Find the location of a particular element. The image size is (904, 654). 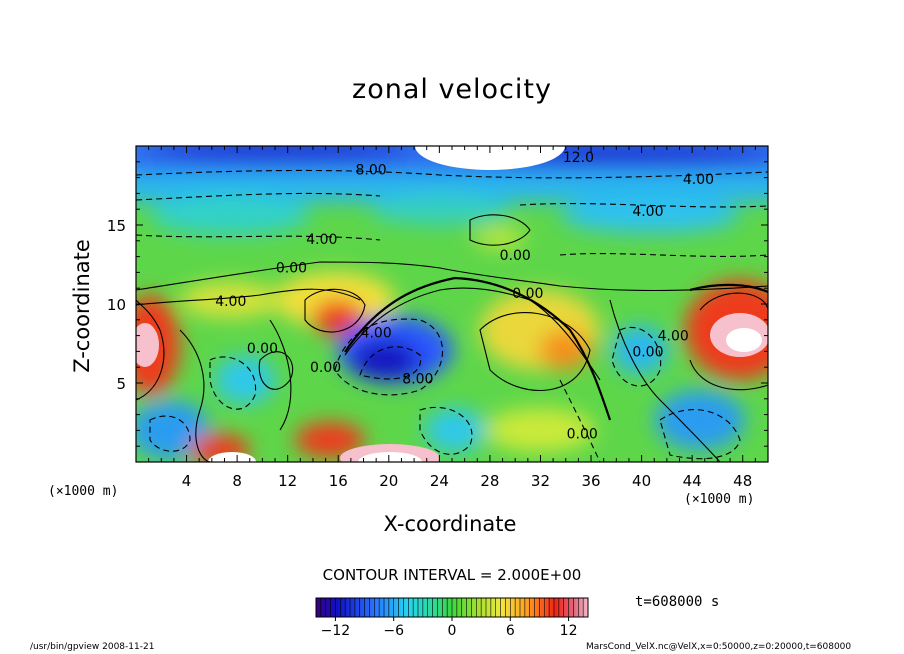

contour-label-14: 4.00 is located at coordinates (673, 337).